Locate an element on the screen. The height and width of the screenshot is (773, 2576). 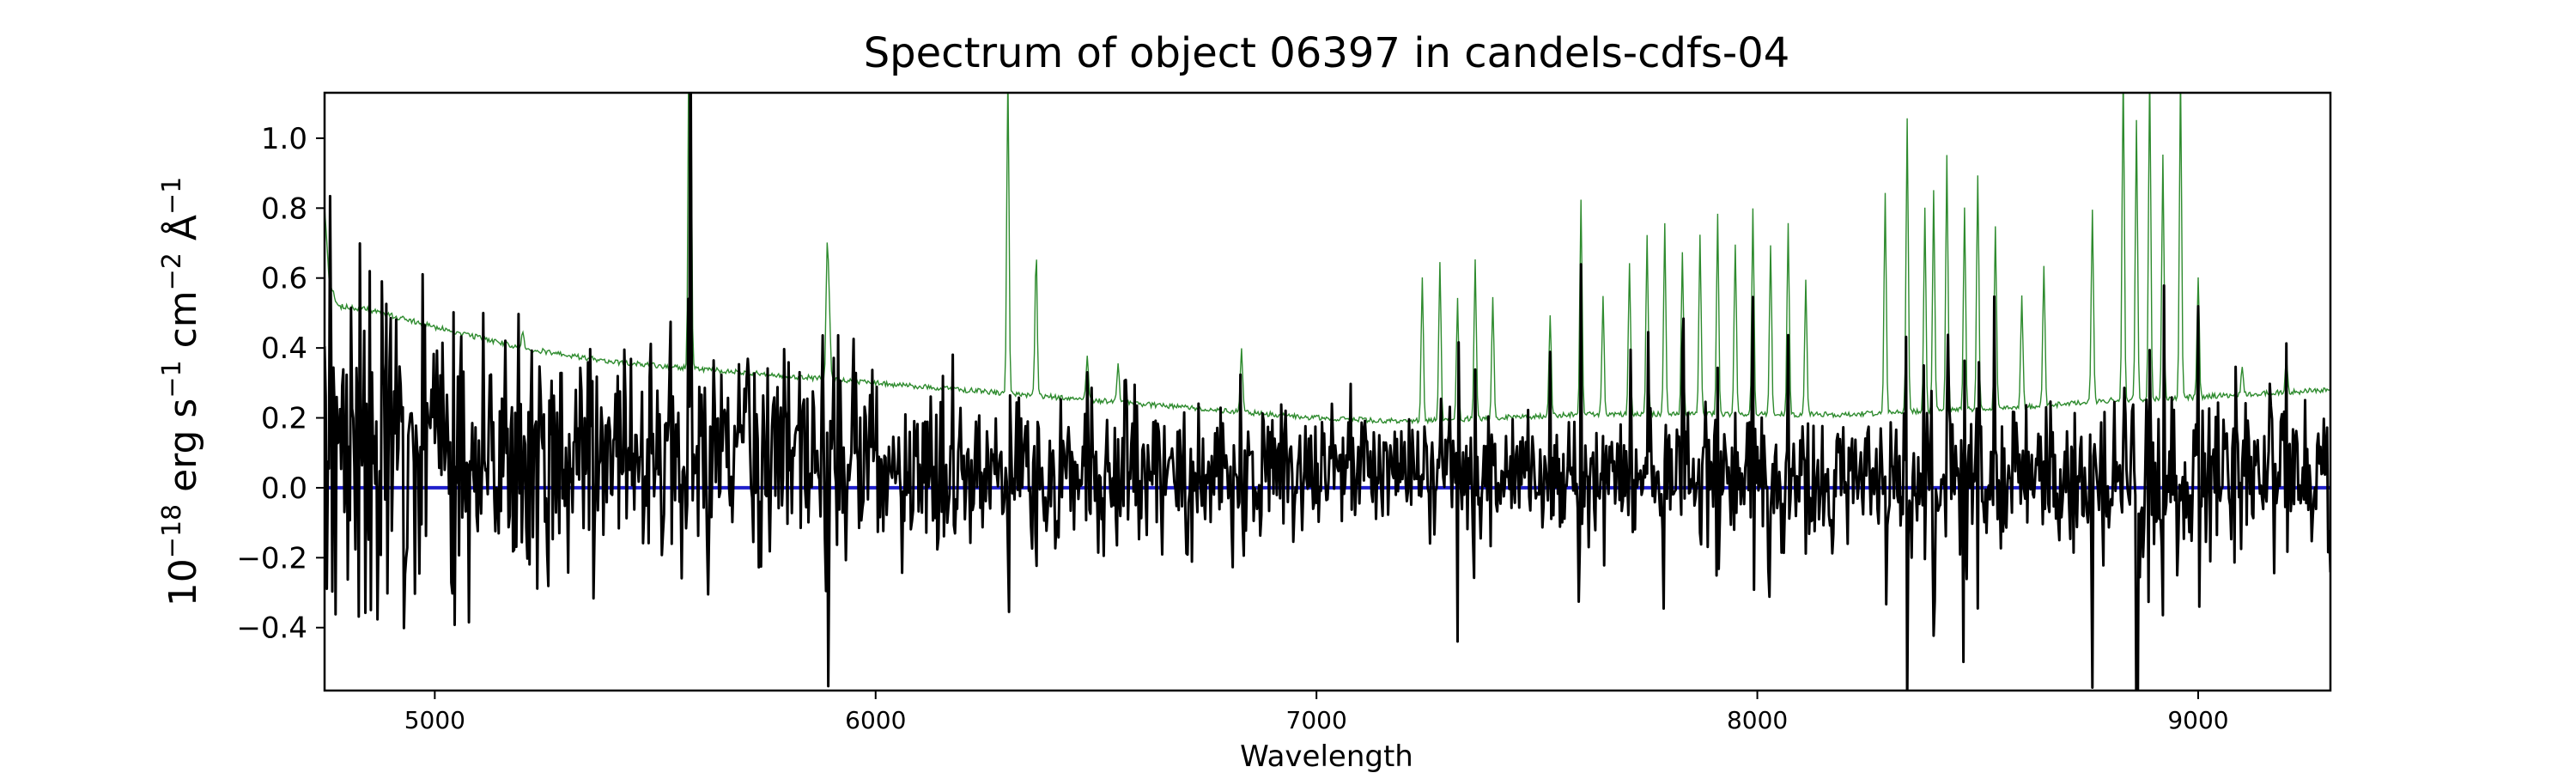
y-label-exp3: −2 is located at coordinates (172, 271).